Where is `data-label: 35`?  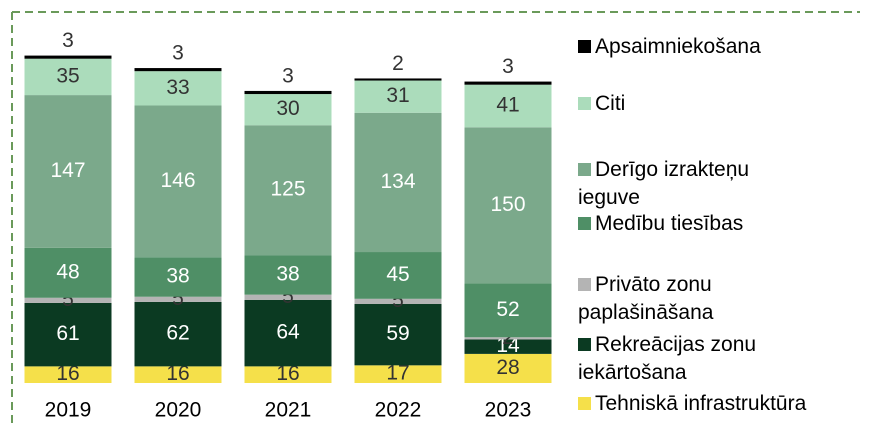 data-label: 35 is located at coordinates (67, 75).